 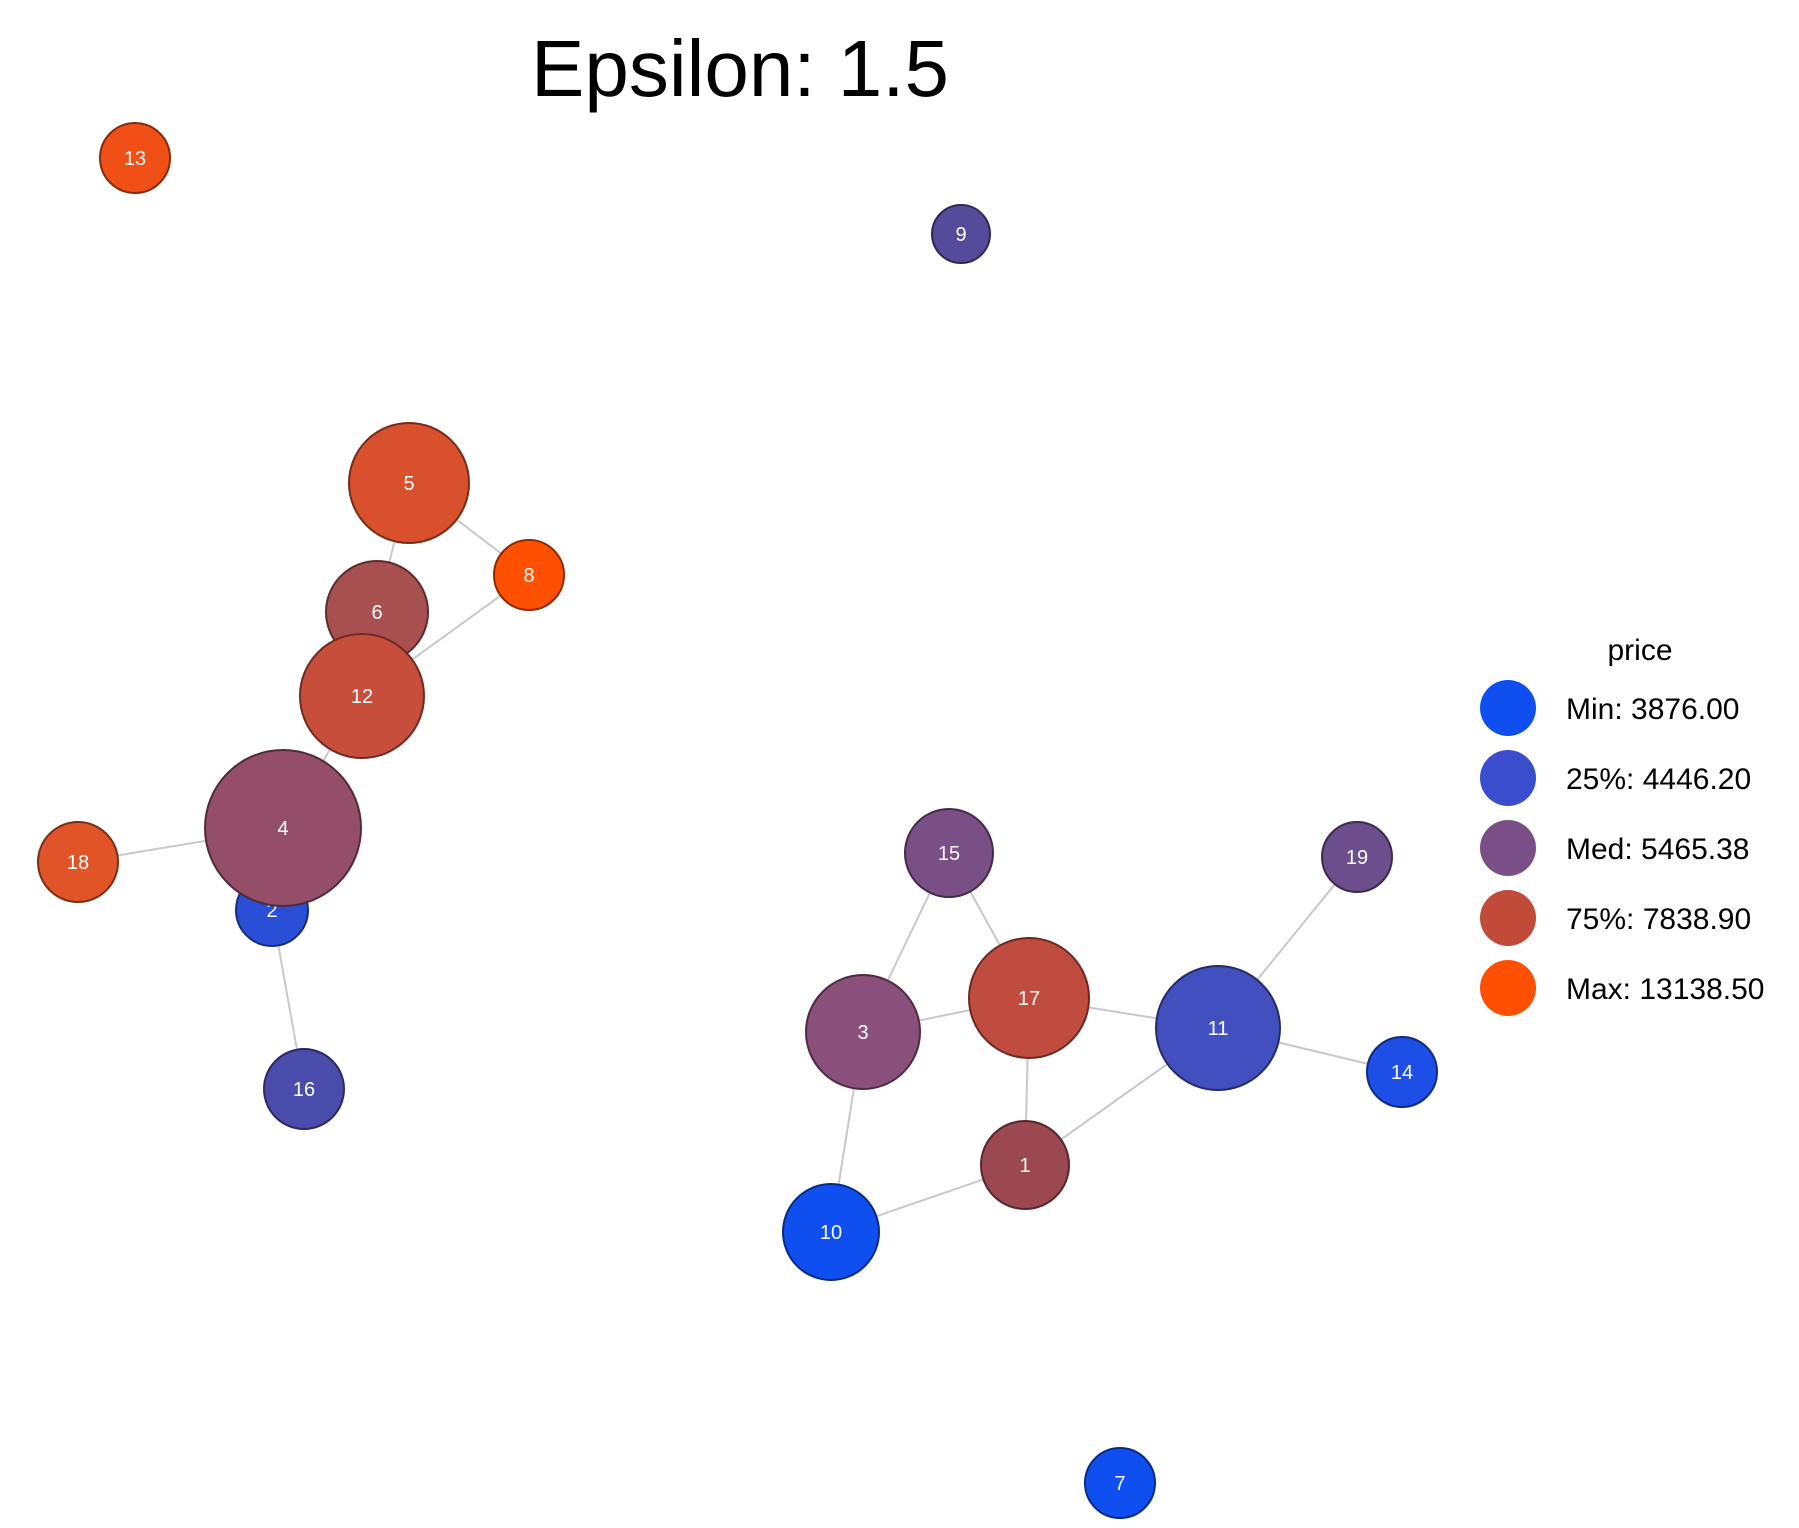 I want to click on chart-title: Epsilon: 1.5, so click(x=740, y=68).